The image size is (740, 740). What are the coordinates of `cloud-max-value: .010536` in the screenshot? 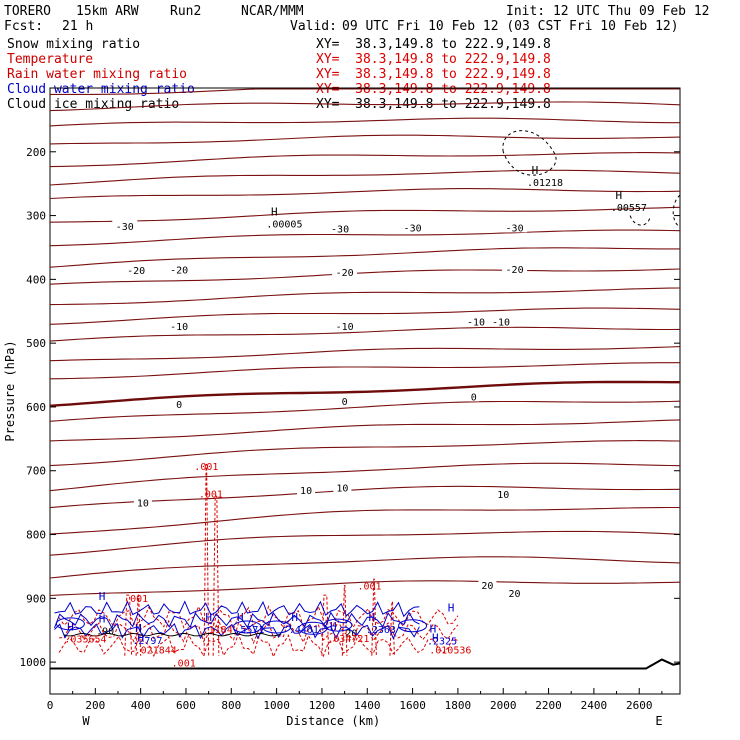 It's located at (450, 651).